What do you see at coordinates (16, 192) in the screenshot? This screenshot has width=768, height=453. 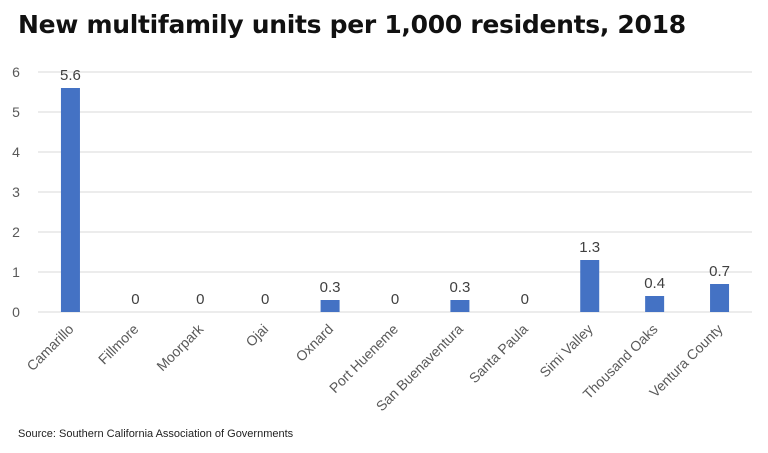 I see `y-tick-label: 3` at bounding box center [16, 192].